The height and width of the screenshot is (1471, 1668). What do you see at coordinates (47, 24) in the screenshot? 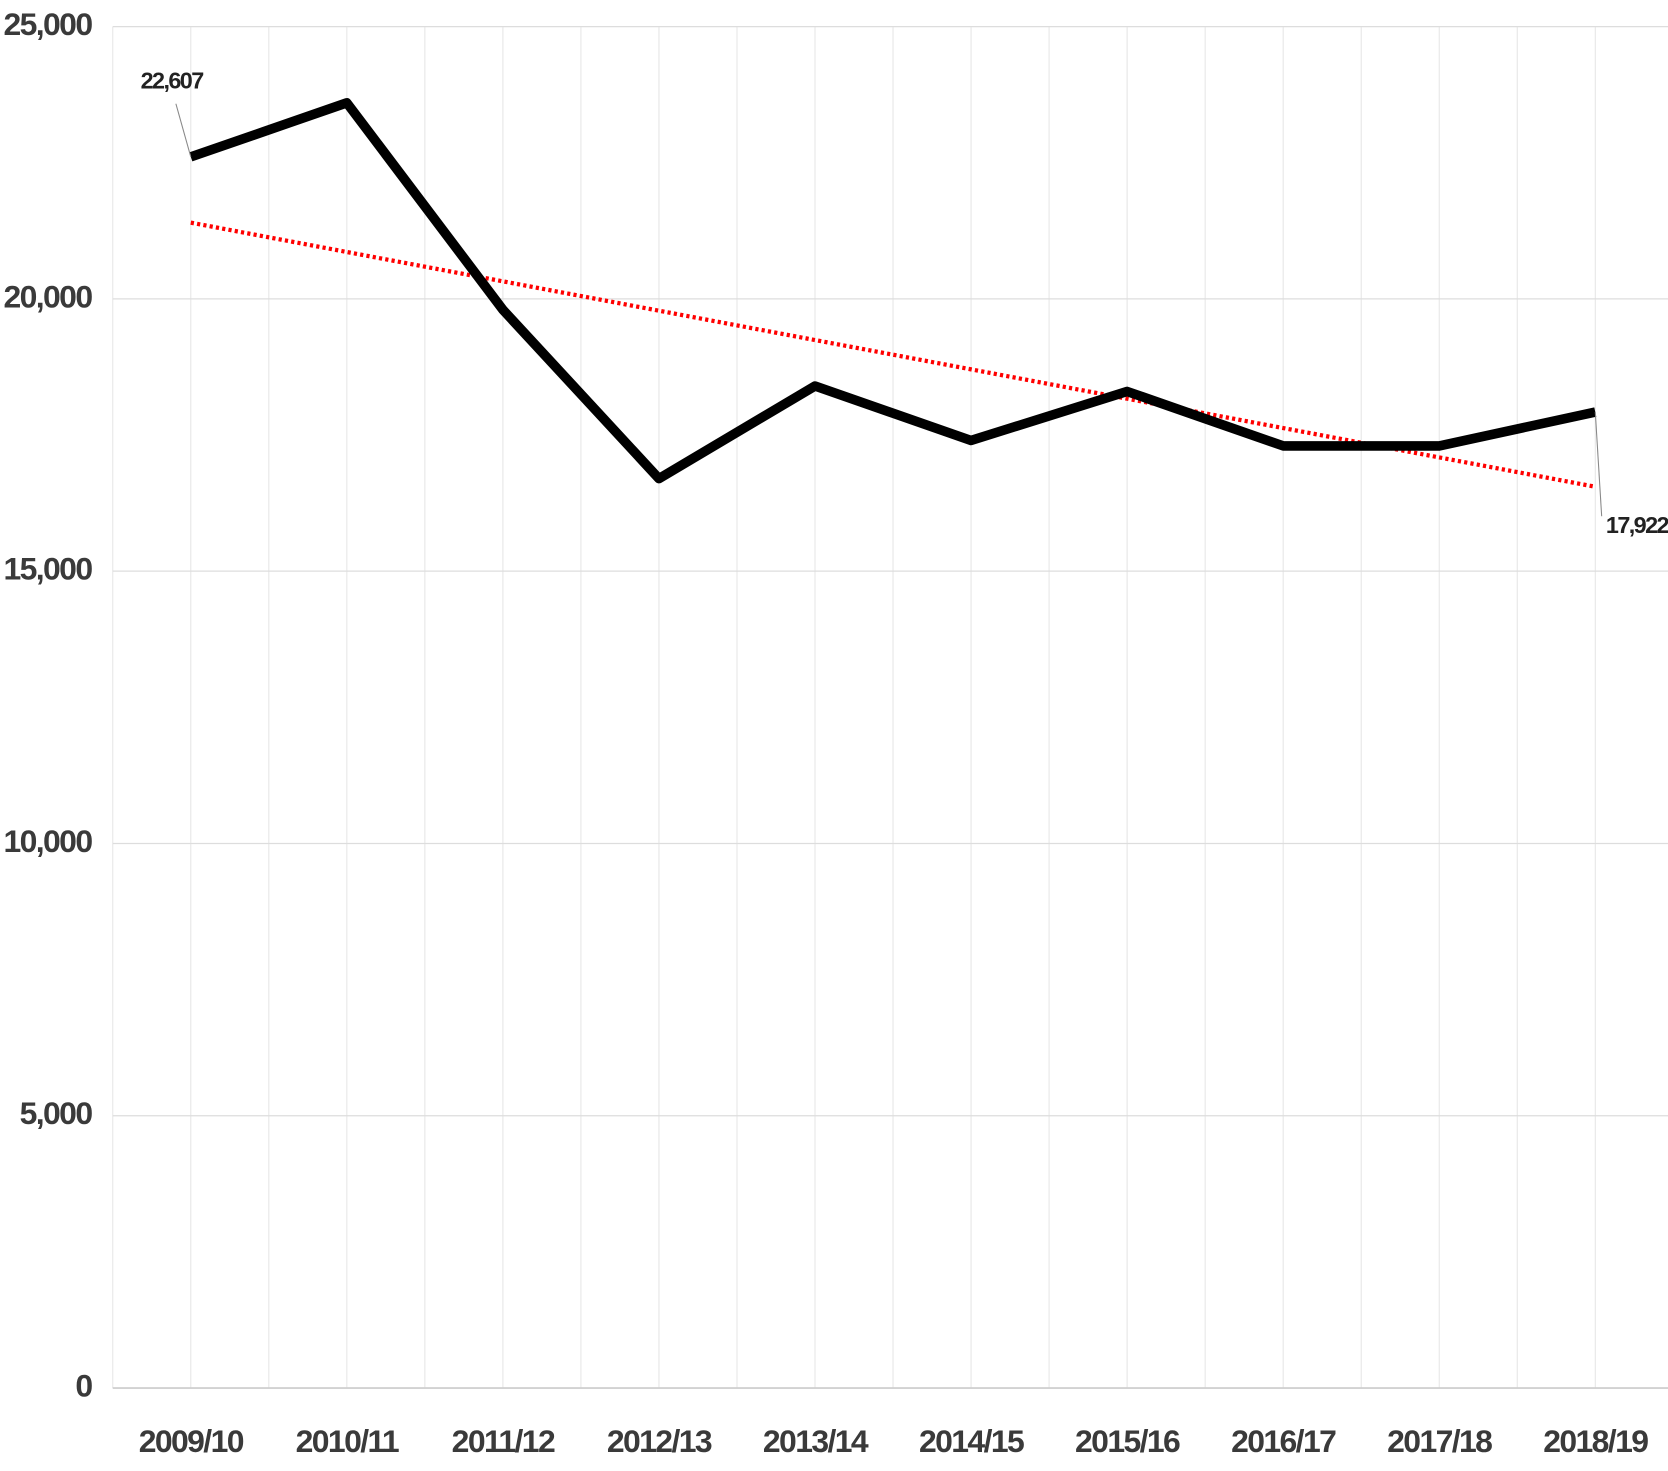
I see `y-tick-label: 25,000` at bounding box center [47, 24].